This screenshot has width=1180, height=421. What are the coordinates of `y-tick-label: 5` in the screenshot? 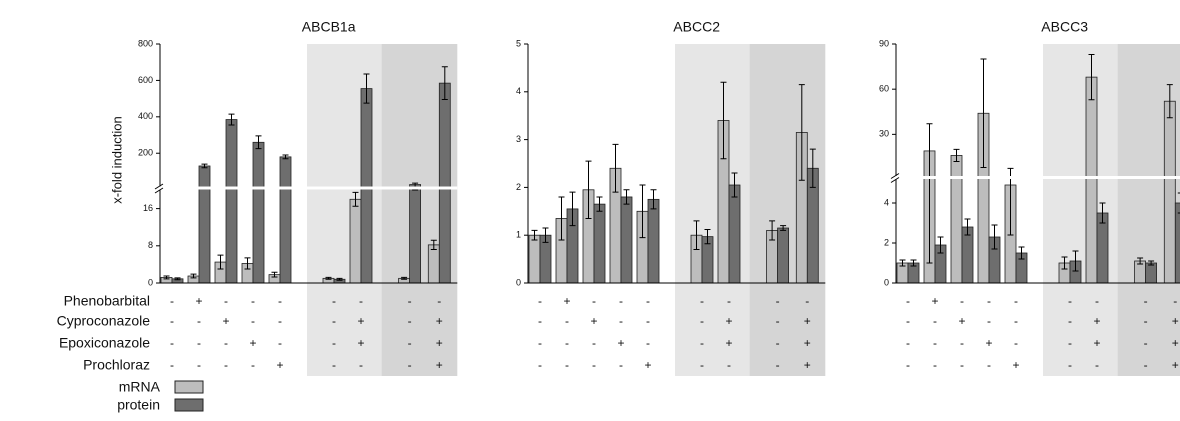 It's located at (518, 43).